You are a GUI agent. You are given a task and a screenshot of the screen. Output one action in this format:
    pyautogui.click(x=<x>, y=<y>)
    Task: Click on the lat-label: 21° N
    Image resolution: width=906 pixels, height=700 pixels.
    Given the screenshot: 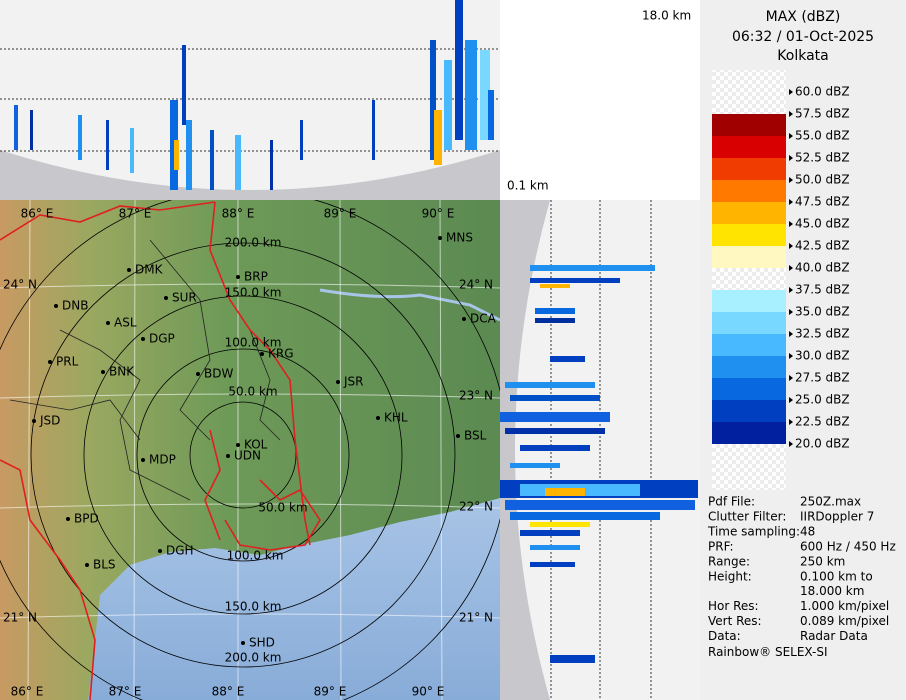 What is the action you would take?
    pyautogui.click(x=476, y=618)
    